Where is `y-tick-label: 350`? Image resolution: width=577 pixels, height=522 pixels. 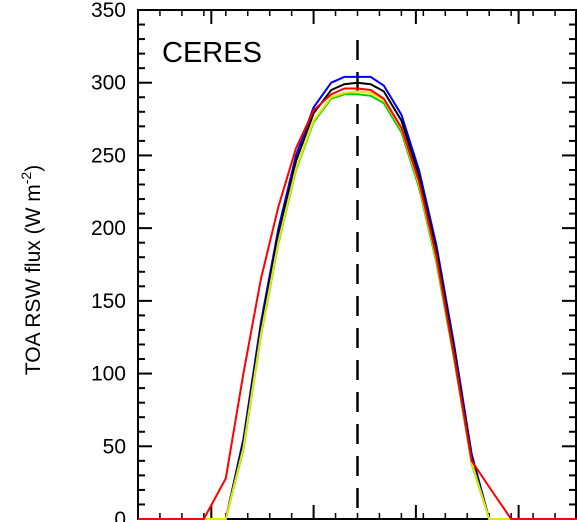 y-tick-label: 350 is located at coordinates (108, 11).